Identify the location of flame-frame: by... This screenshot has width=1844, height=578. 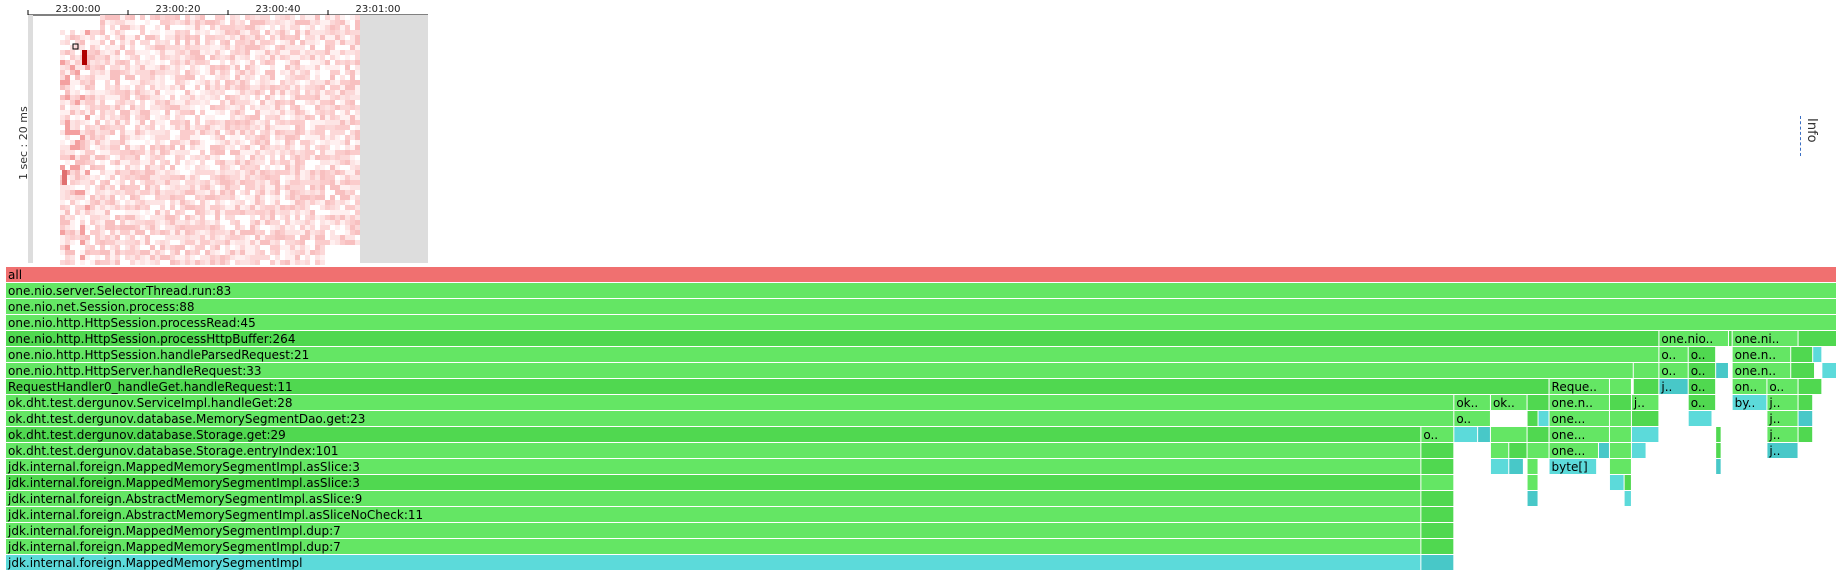
(1749, 402).